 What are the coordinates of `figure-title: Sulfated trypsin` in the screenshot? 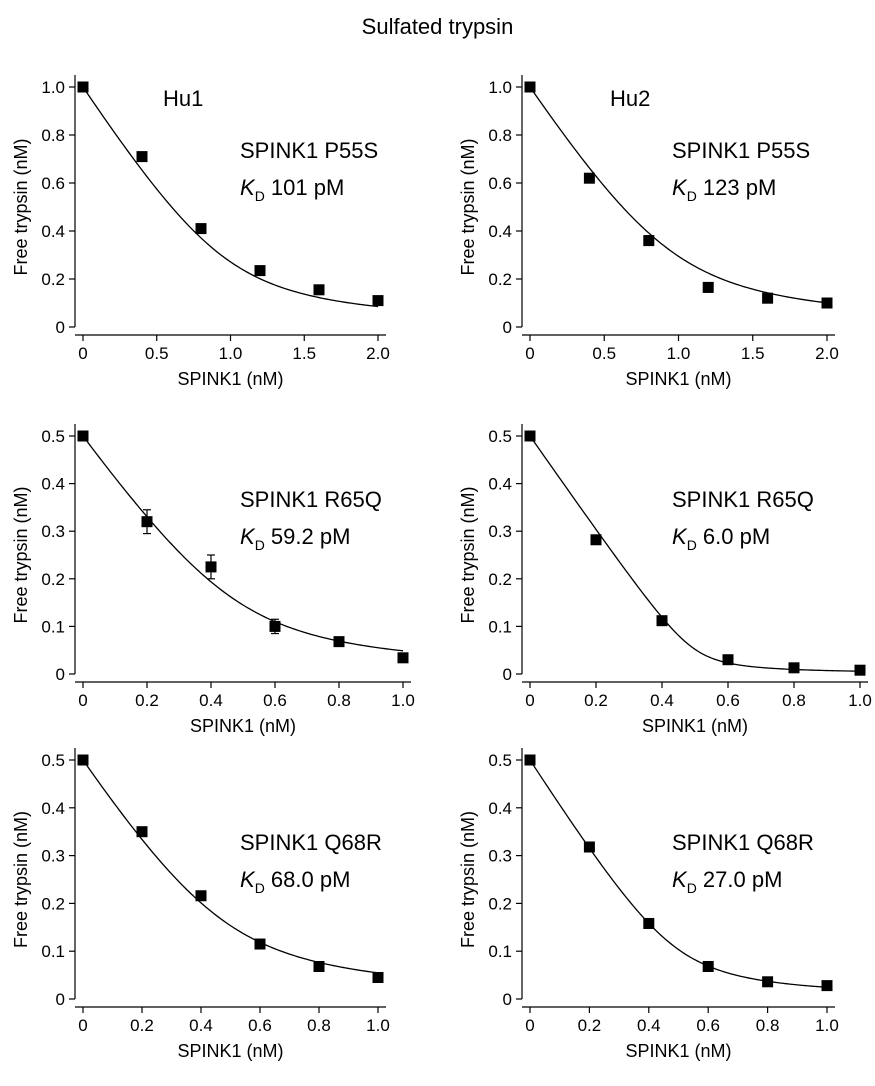 It's located at (437, 26).